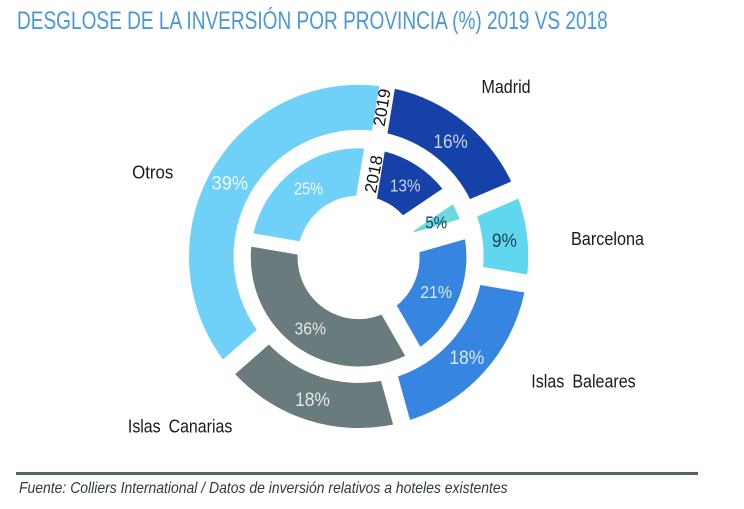  What do you see at coordinates (608, 239) in the screenshot?
I see `svg-text: Barcelona` at bounding box center [608, 239].